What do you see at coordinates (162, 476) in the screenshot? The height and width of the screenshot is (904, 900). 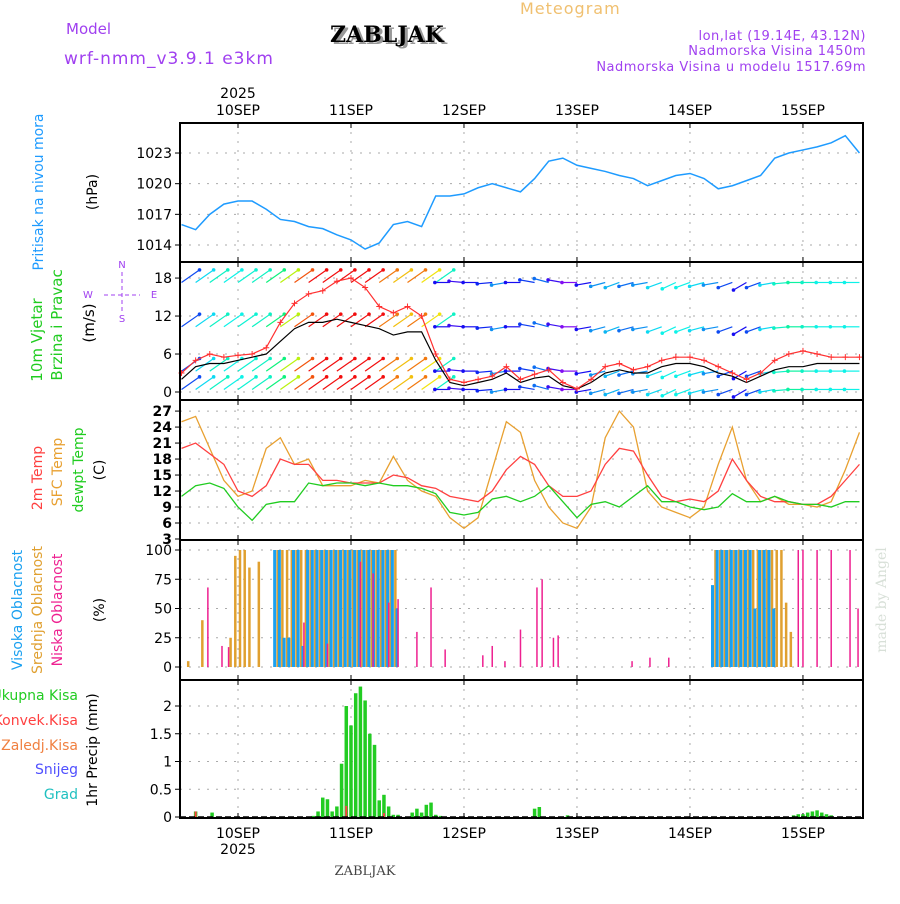 I see `y-tick-label: 15` at bounding box center [162, 476].